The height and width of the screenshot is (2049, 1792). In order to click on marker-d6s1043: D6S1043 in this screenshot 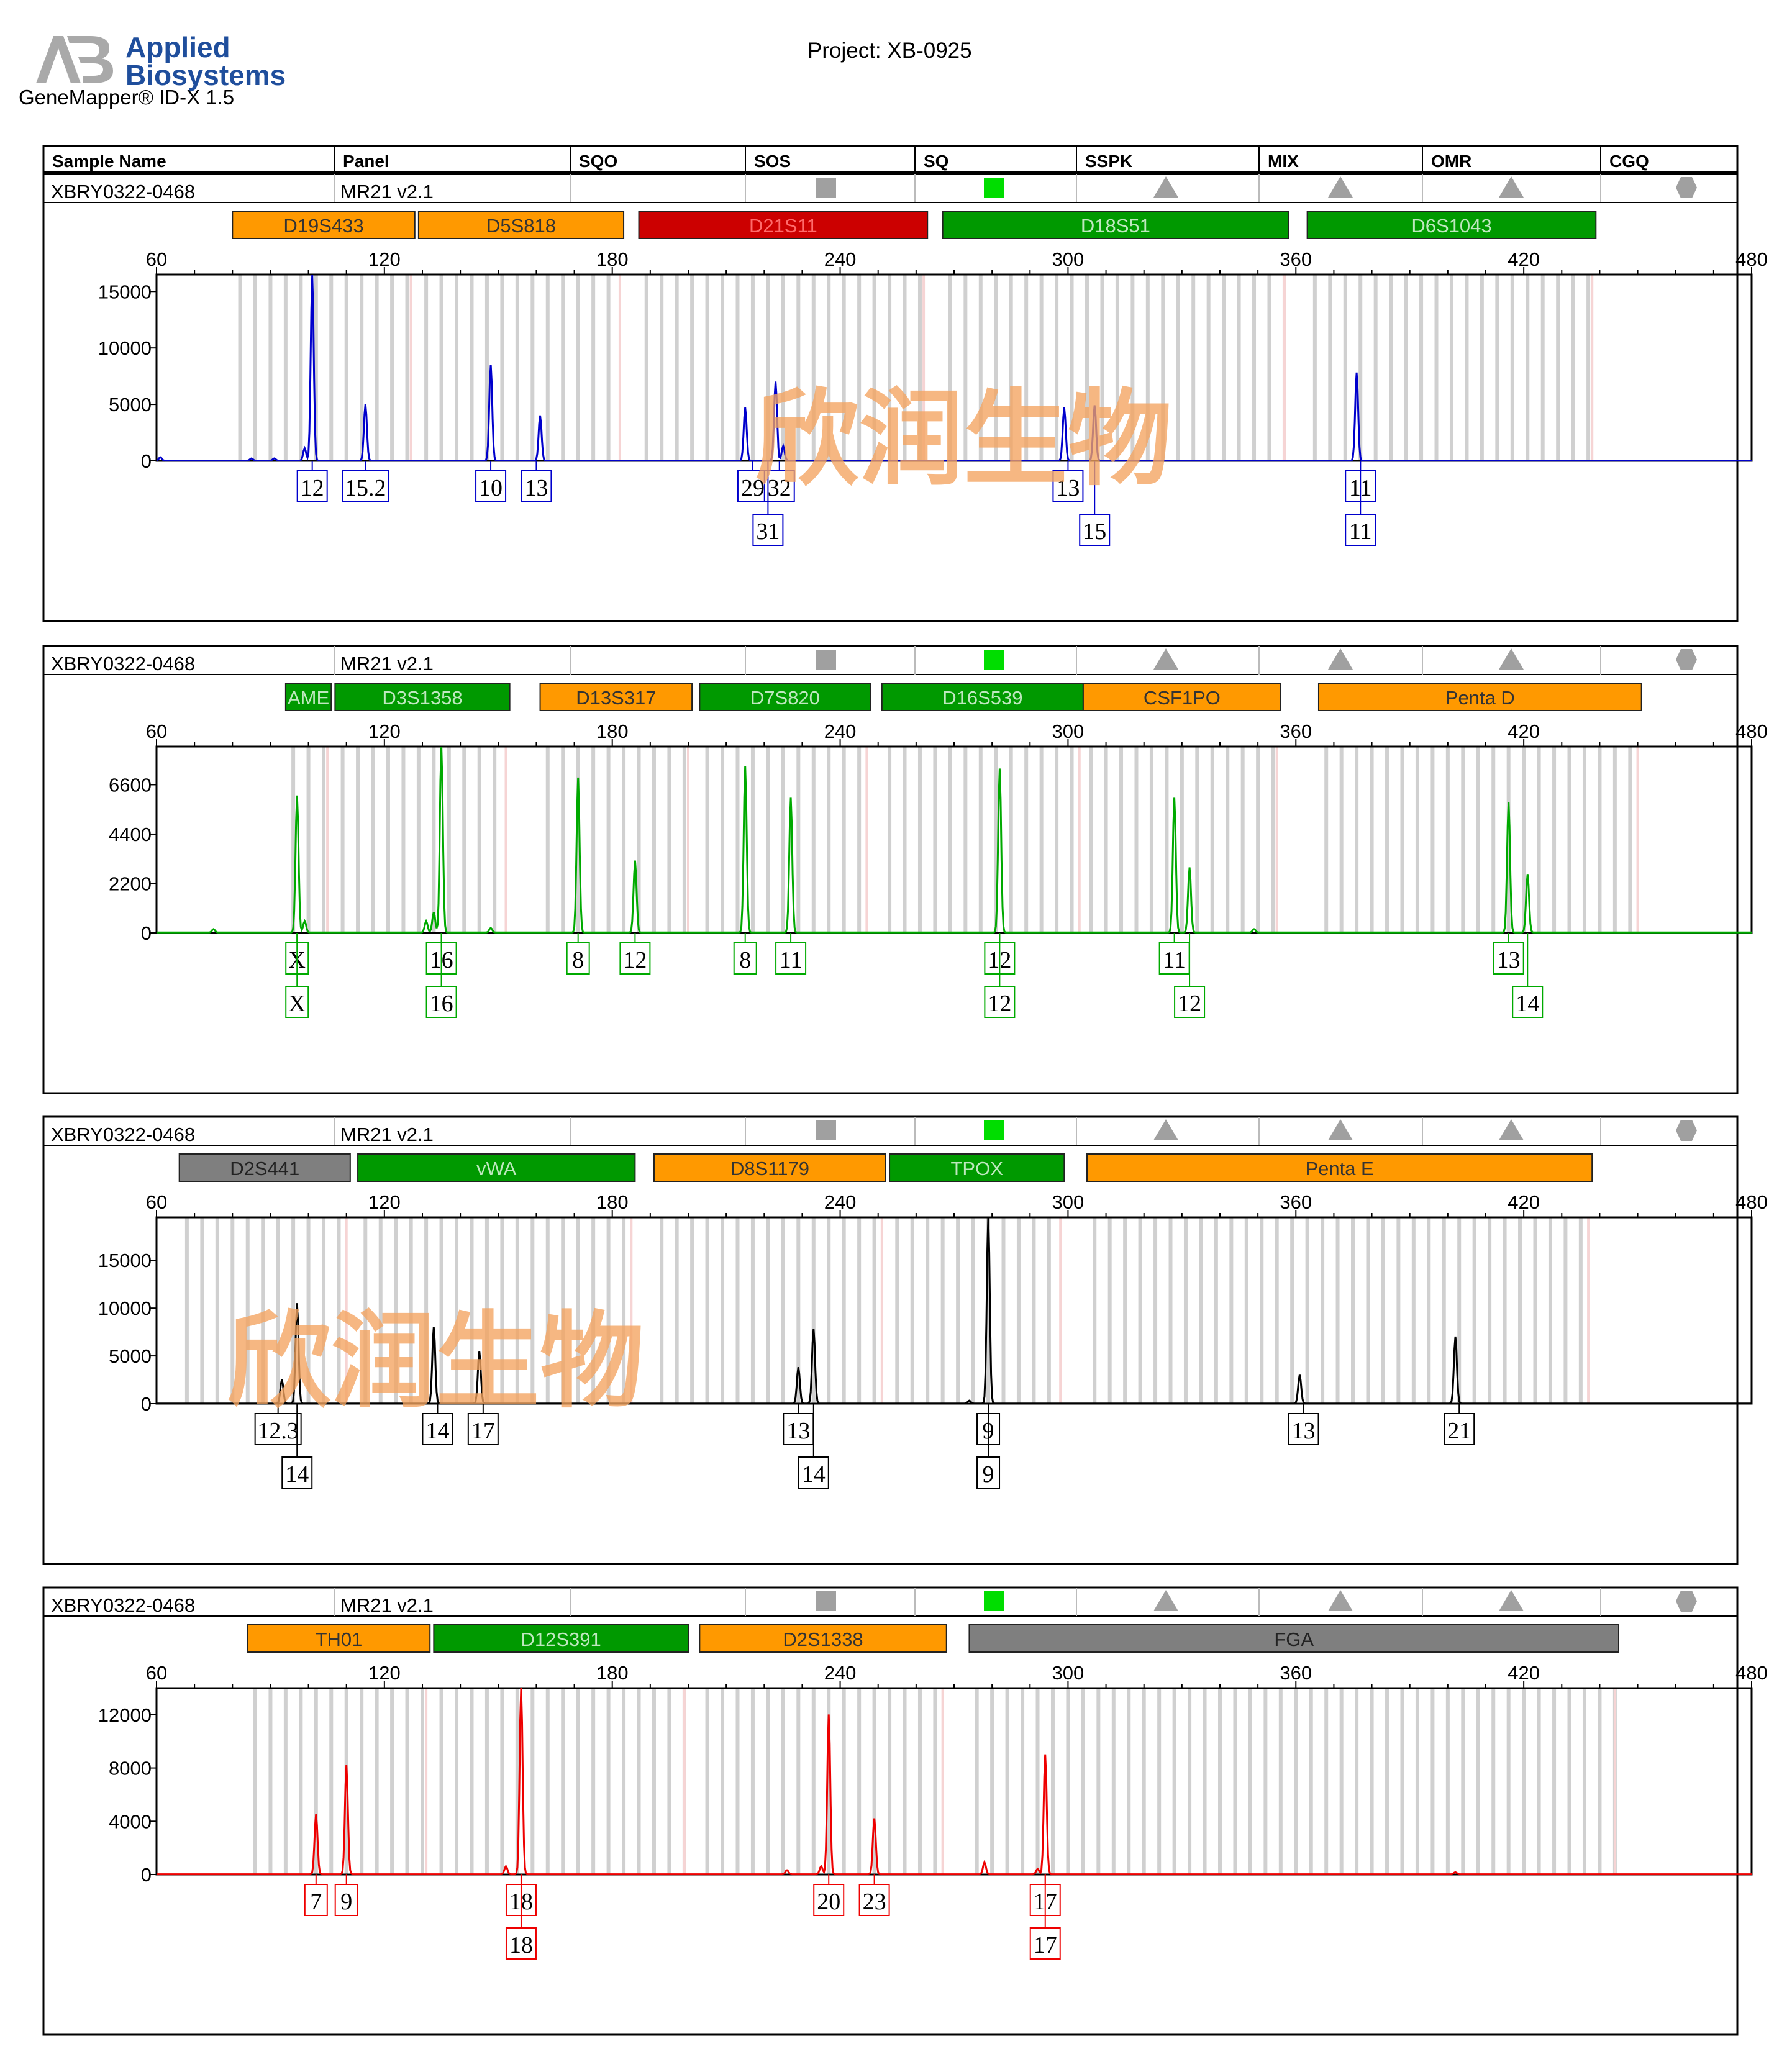, I will do `click(1451, 225)`.